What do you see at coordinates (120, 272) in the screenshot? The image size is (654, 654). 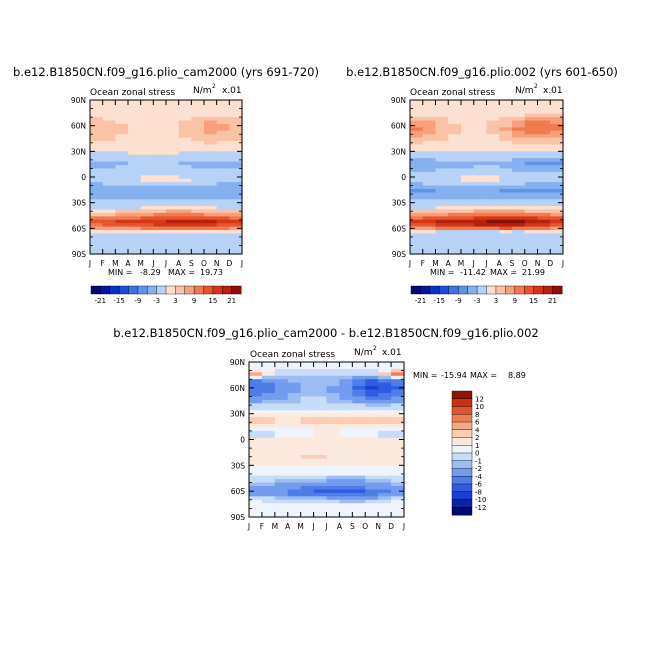 I see `svg-text: MIN =` at bounding box center [120, 272].